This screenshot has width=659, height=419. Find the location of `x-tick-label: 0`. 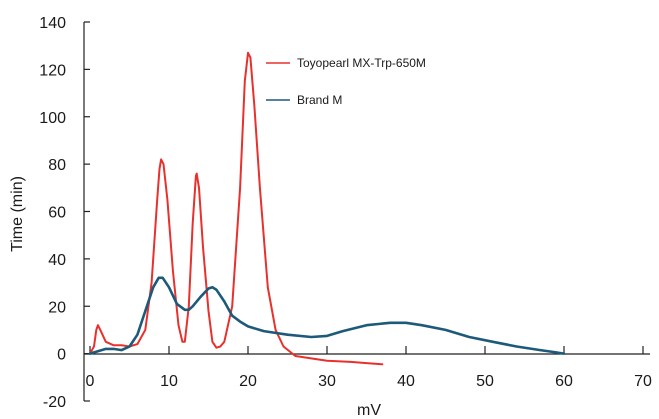

x-tick-label: 0 is located at coordinates (90, 381).